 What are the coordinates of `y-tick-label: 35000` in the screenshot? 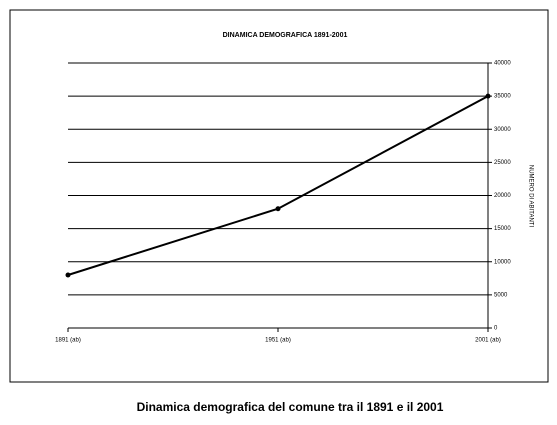 It's located at (502, 97).